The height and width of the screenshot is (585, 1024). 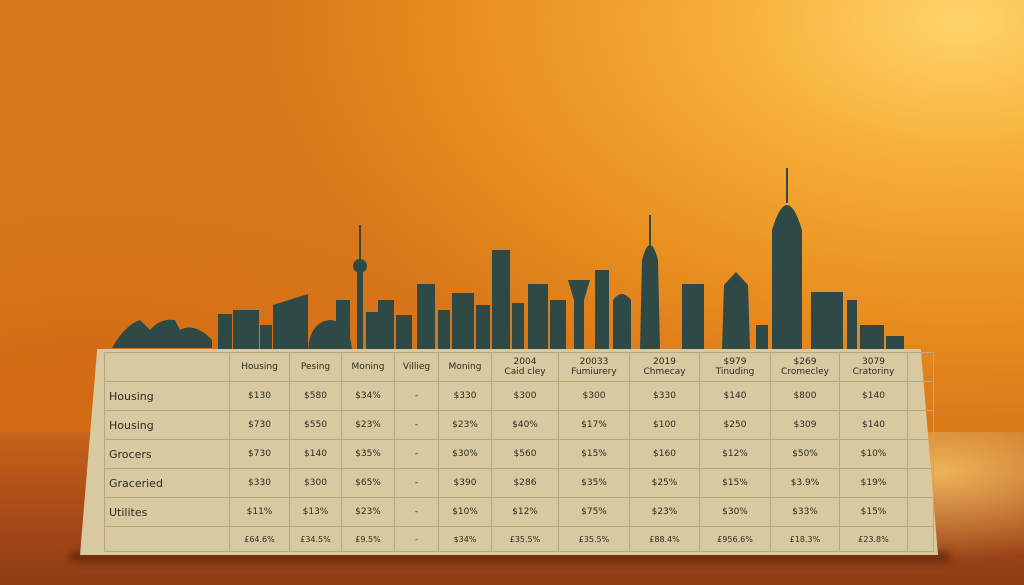 I want to click on tower, so click(x=579, y=315).